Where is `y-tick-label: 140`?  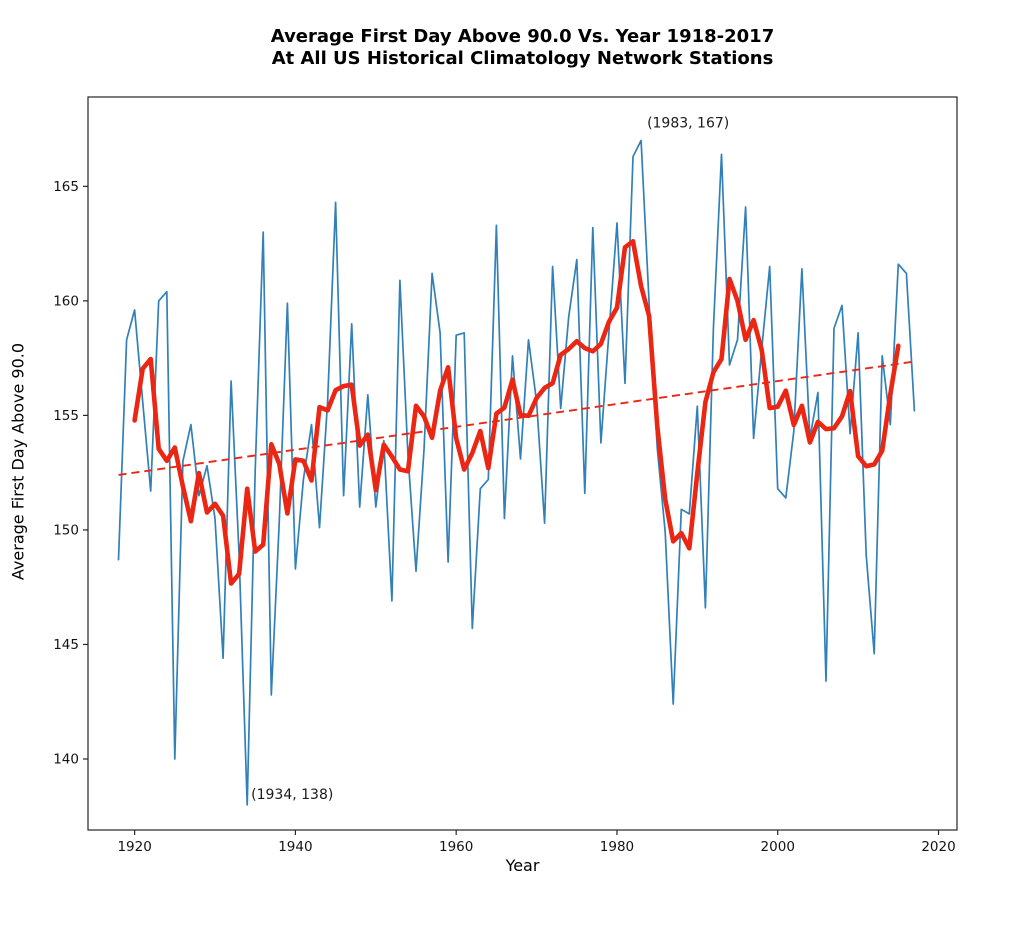
y-tick-label: 140 is located at coordinates (66, 759).